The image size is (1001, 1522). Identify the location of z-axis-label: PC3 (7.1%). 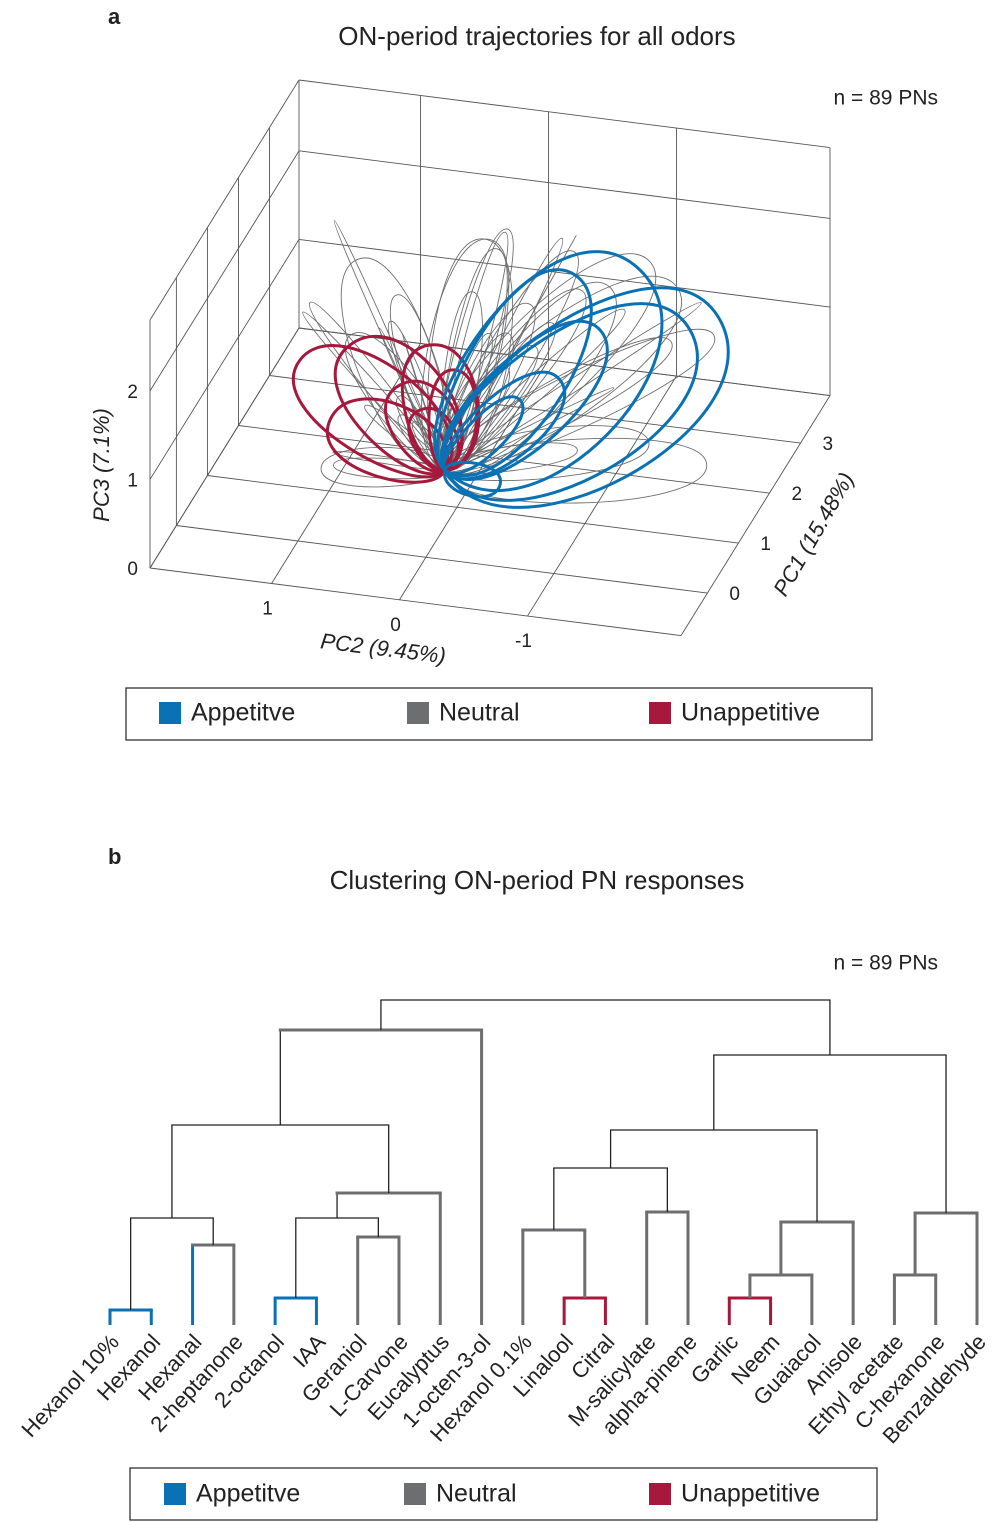
(101, 465).